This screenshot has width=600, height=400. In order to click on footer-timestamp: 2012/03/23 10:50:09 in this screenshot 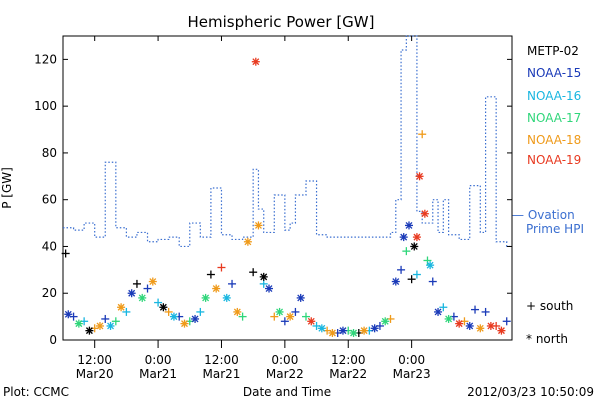, I will do `click(530, 392)`.